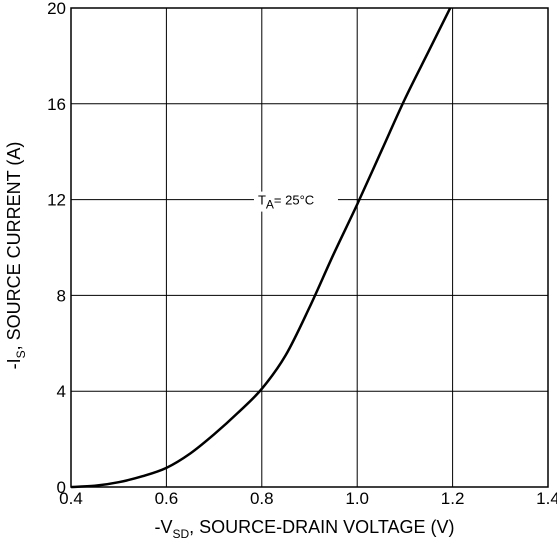 The image size is (557, 541). Describe the element at coordinates (546, 498) in the screenshot. I see `x-tick-label: 1.4` at that location.